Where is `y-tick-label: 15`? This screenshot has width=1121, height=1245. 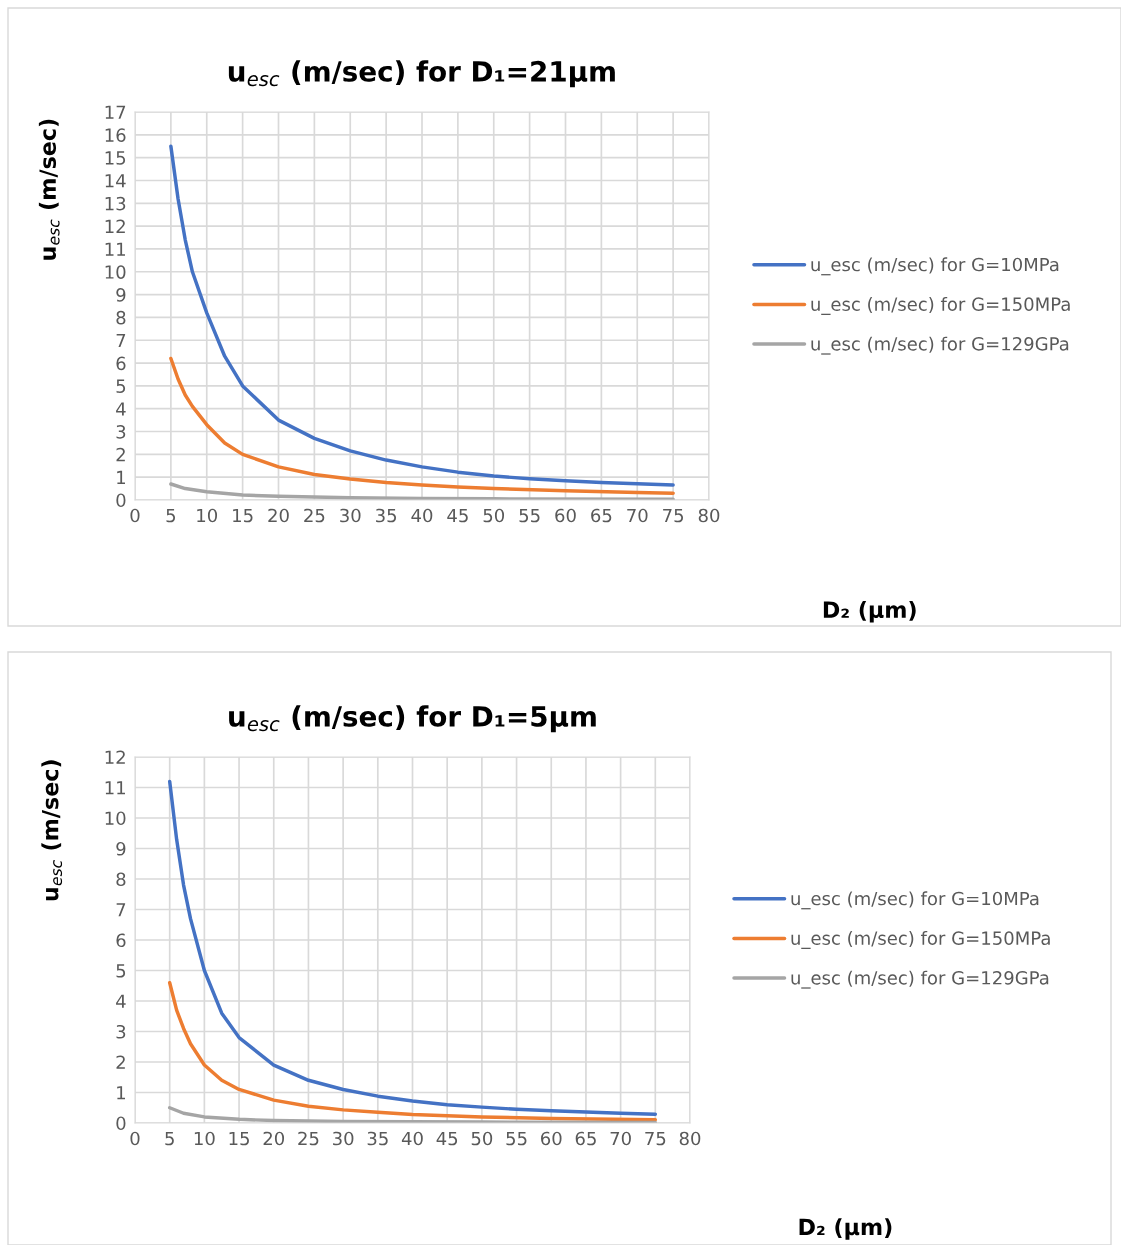 y-tick-label: 15 is located at coordinates (115, 158).